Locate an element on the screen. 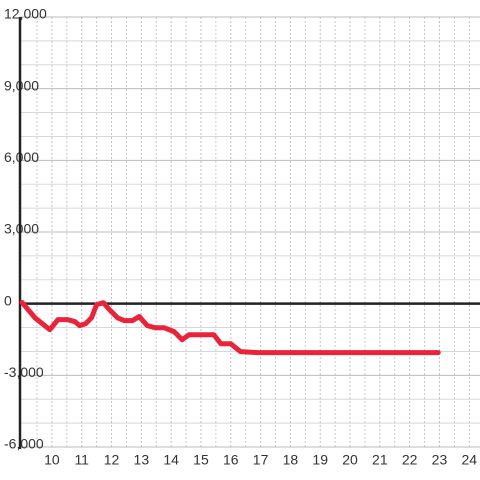 This screenshot has width=480, height=480. y-tick-label: 12,000 is located at coordinates (25, 14).